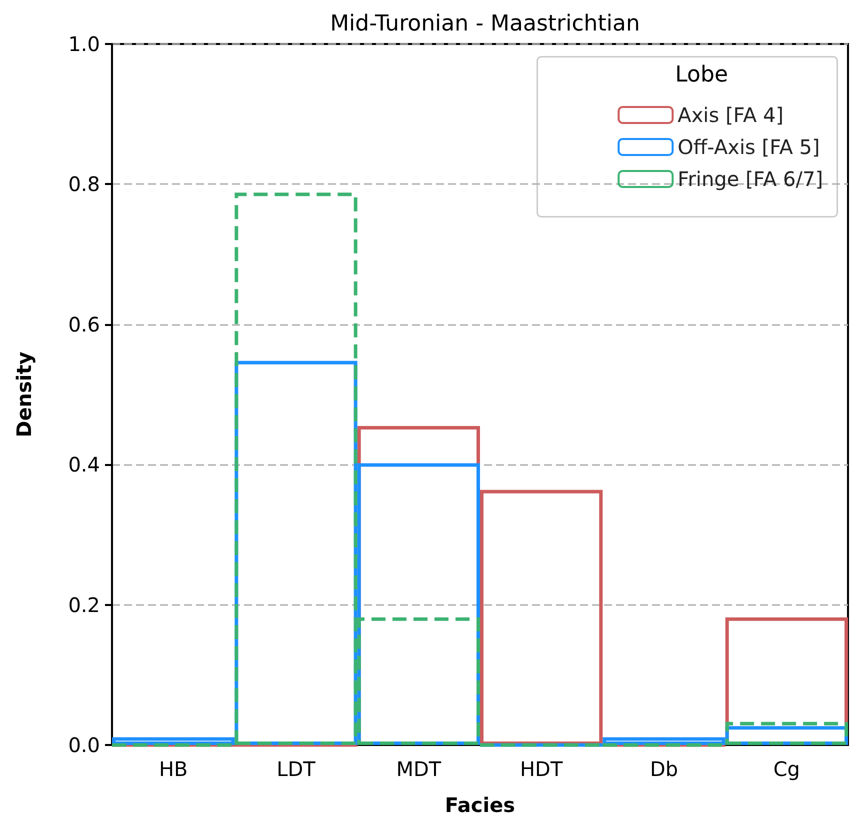 The image size is (852, 825). Describe the element at coordinates (480, 805) in the screenshot. I see `x-axis-title: Facies` at that location.